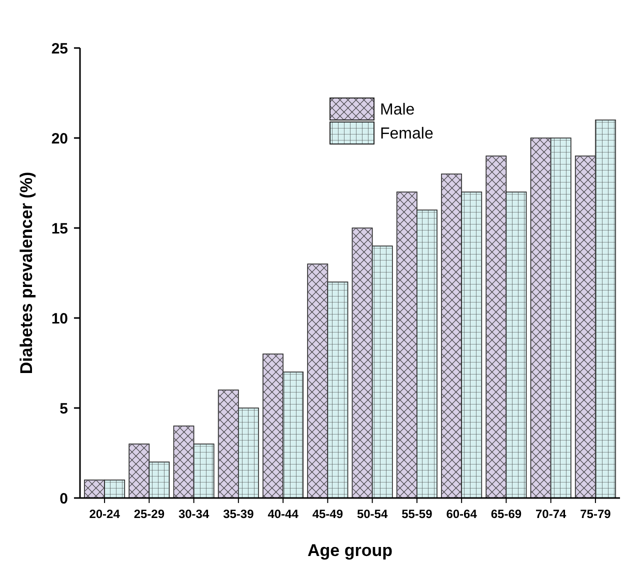 This screenshot has width=636, height=586. What do you see at coordinates (462, 514) in the screenshot?
I see `x-tick-label: 60-64` at bounding box center [462, 514].